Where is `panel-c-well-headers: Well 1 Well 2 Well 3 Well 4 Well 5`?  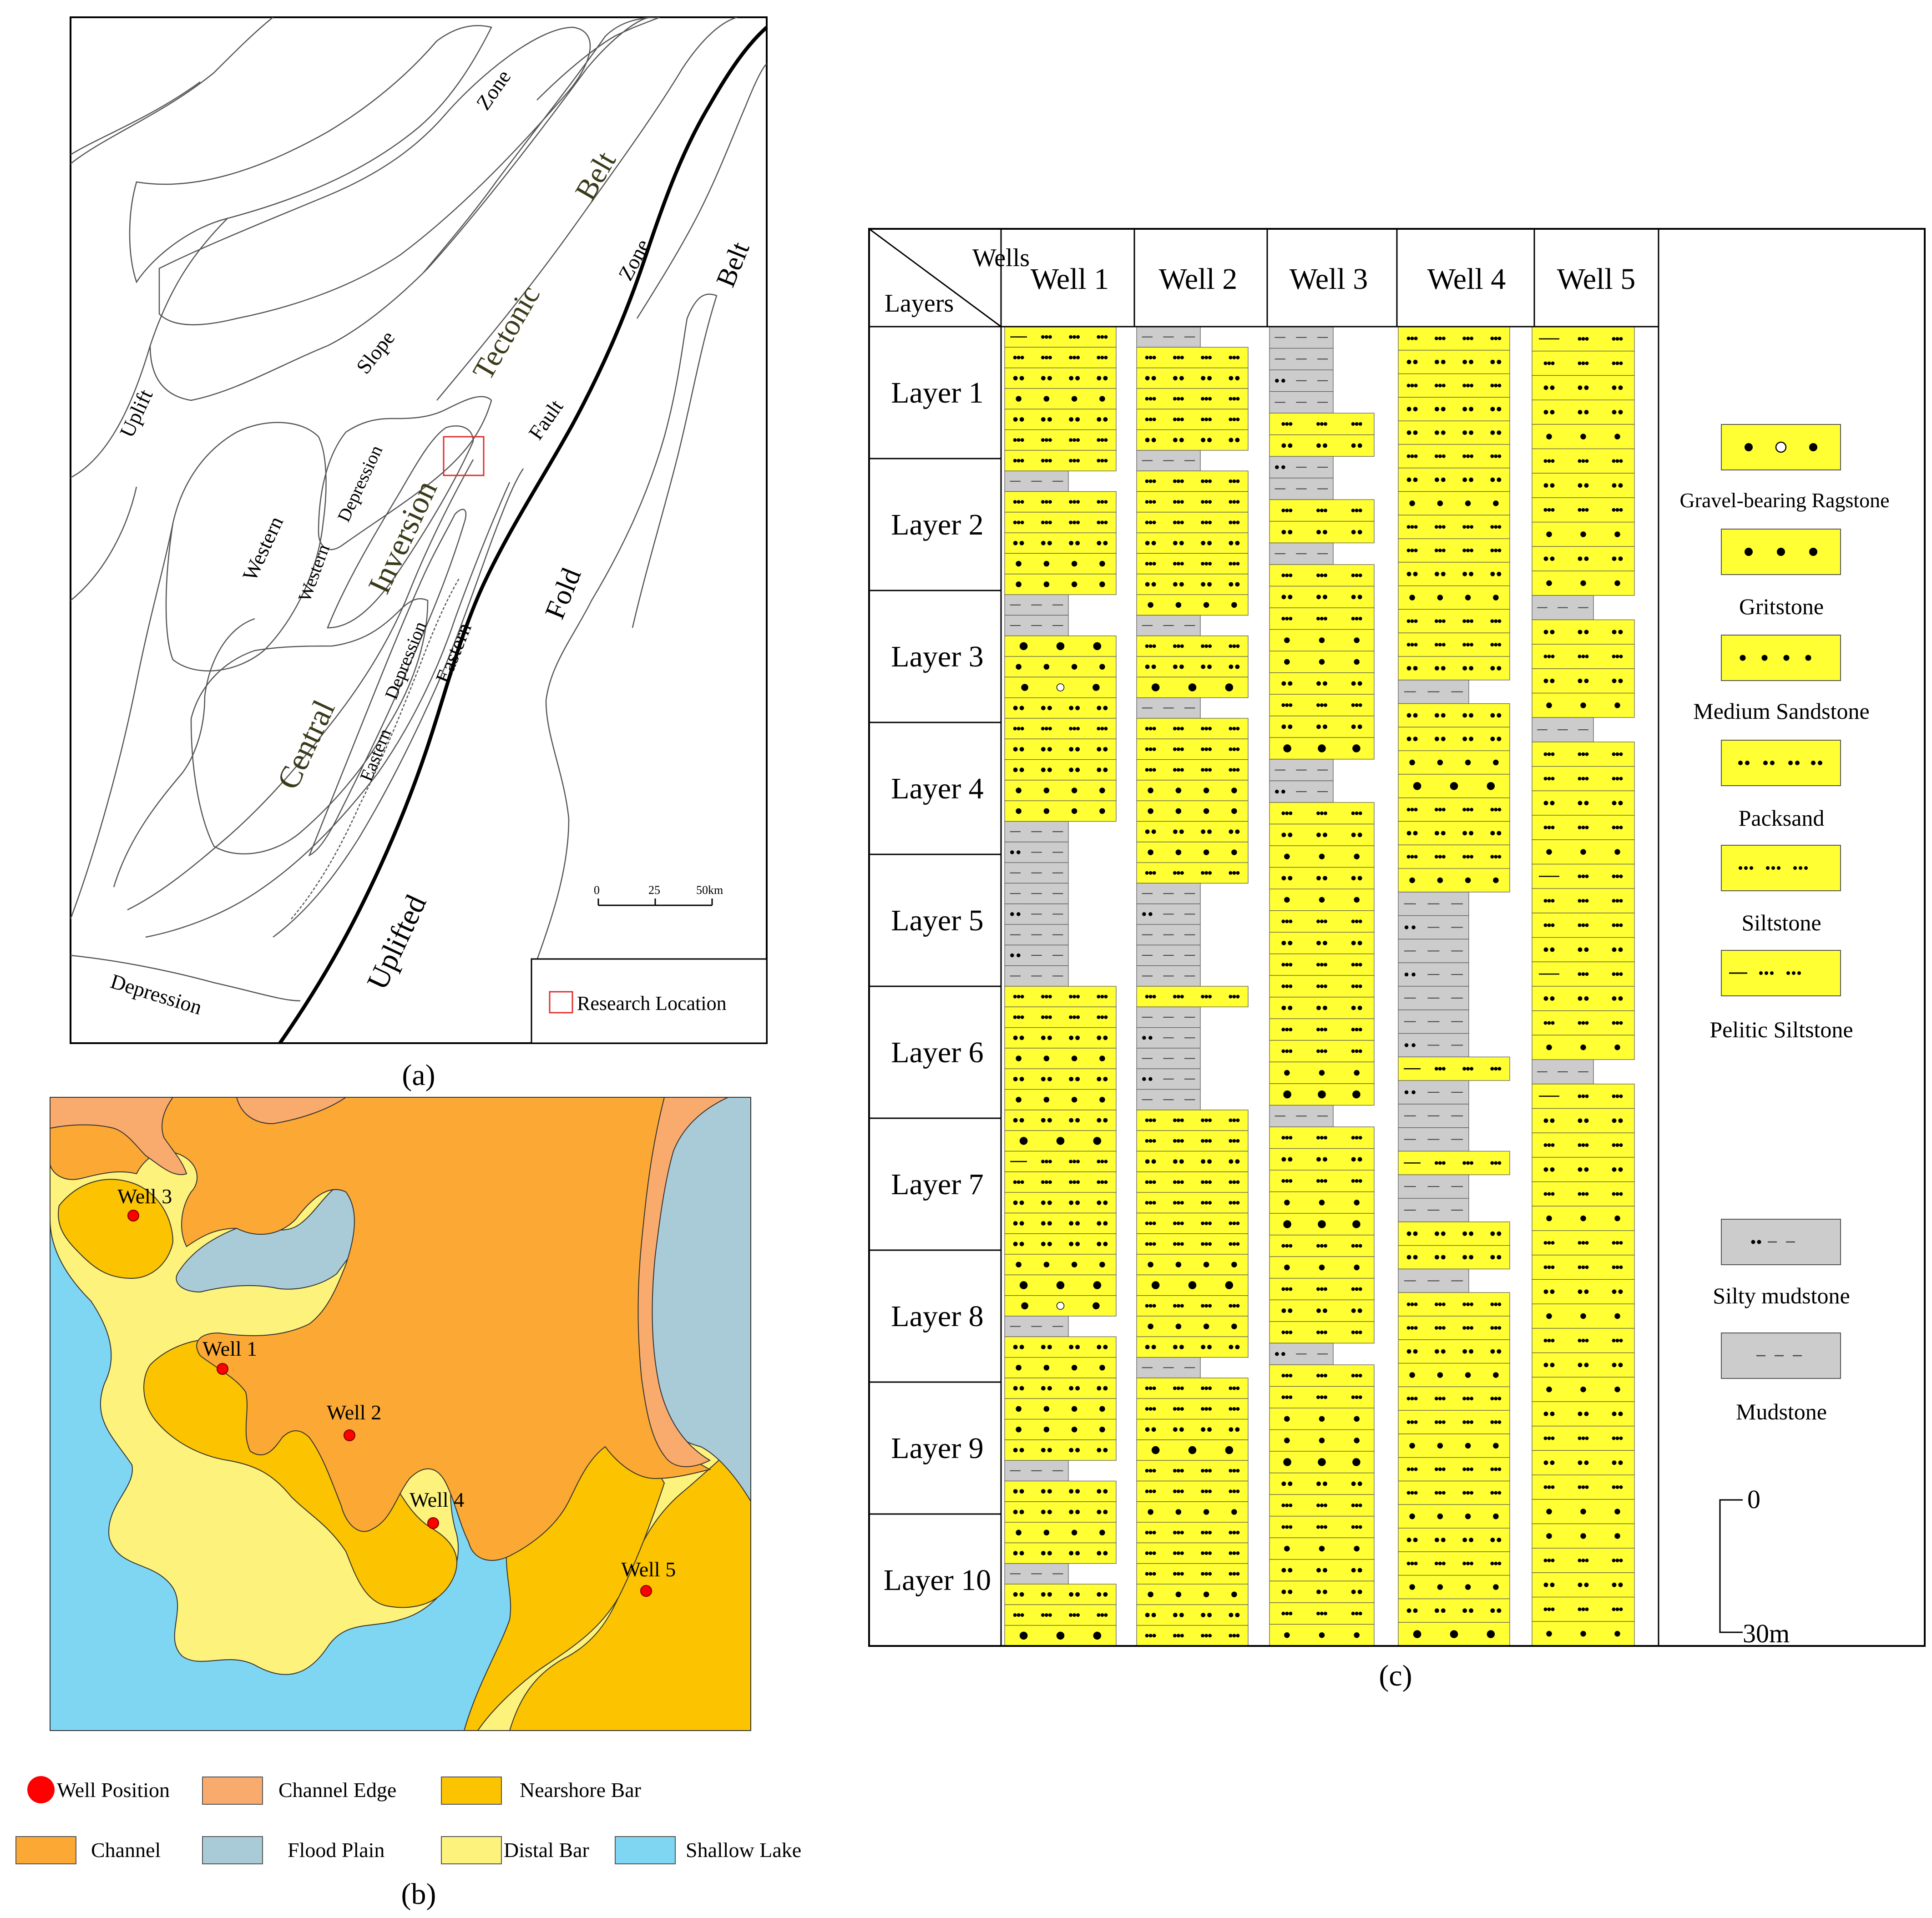
panel-c-well-headers: Well 1 Well 2 Well 3 Well 4 Well 5 is located at coordinates (1333, 279).